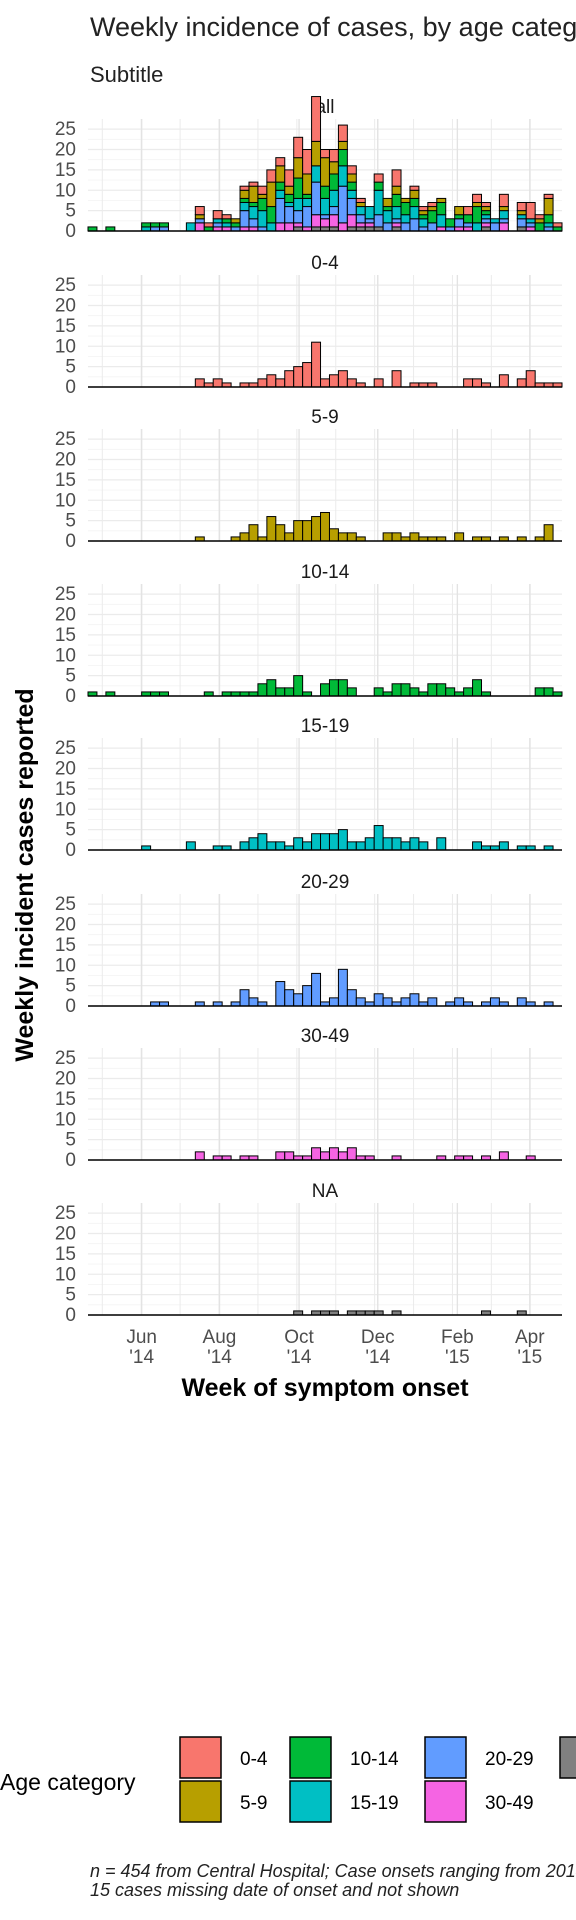 The height and width of the screenshot is (1920, 576). Describe the element at coordinates (486, 209) in the screenshot. I see `bar-5-9-w44` at that location.